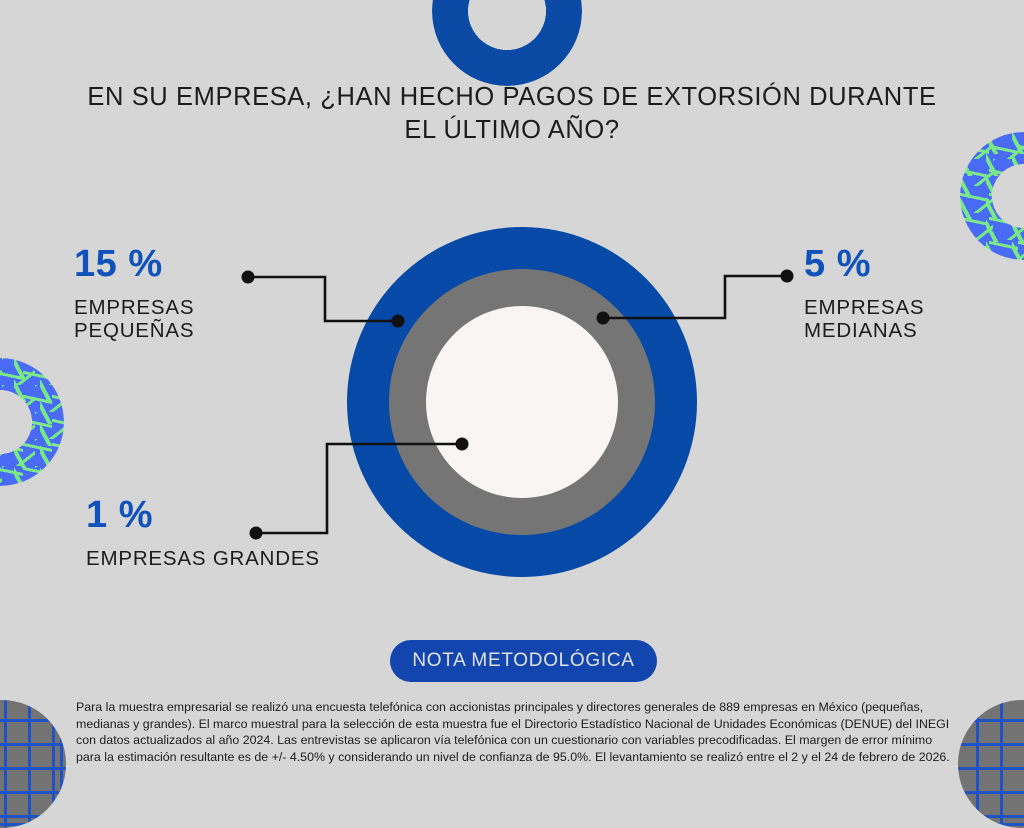 This screenshot has height=828, width=1024. Describe the element at coordinates (134, 319) in the screenshot. I see `callout-label-pequenas: EMPRESAS PEQUEÑAS` at that location.